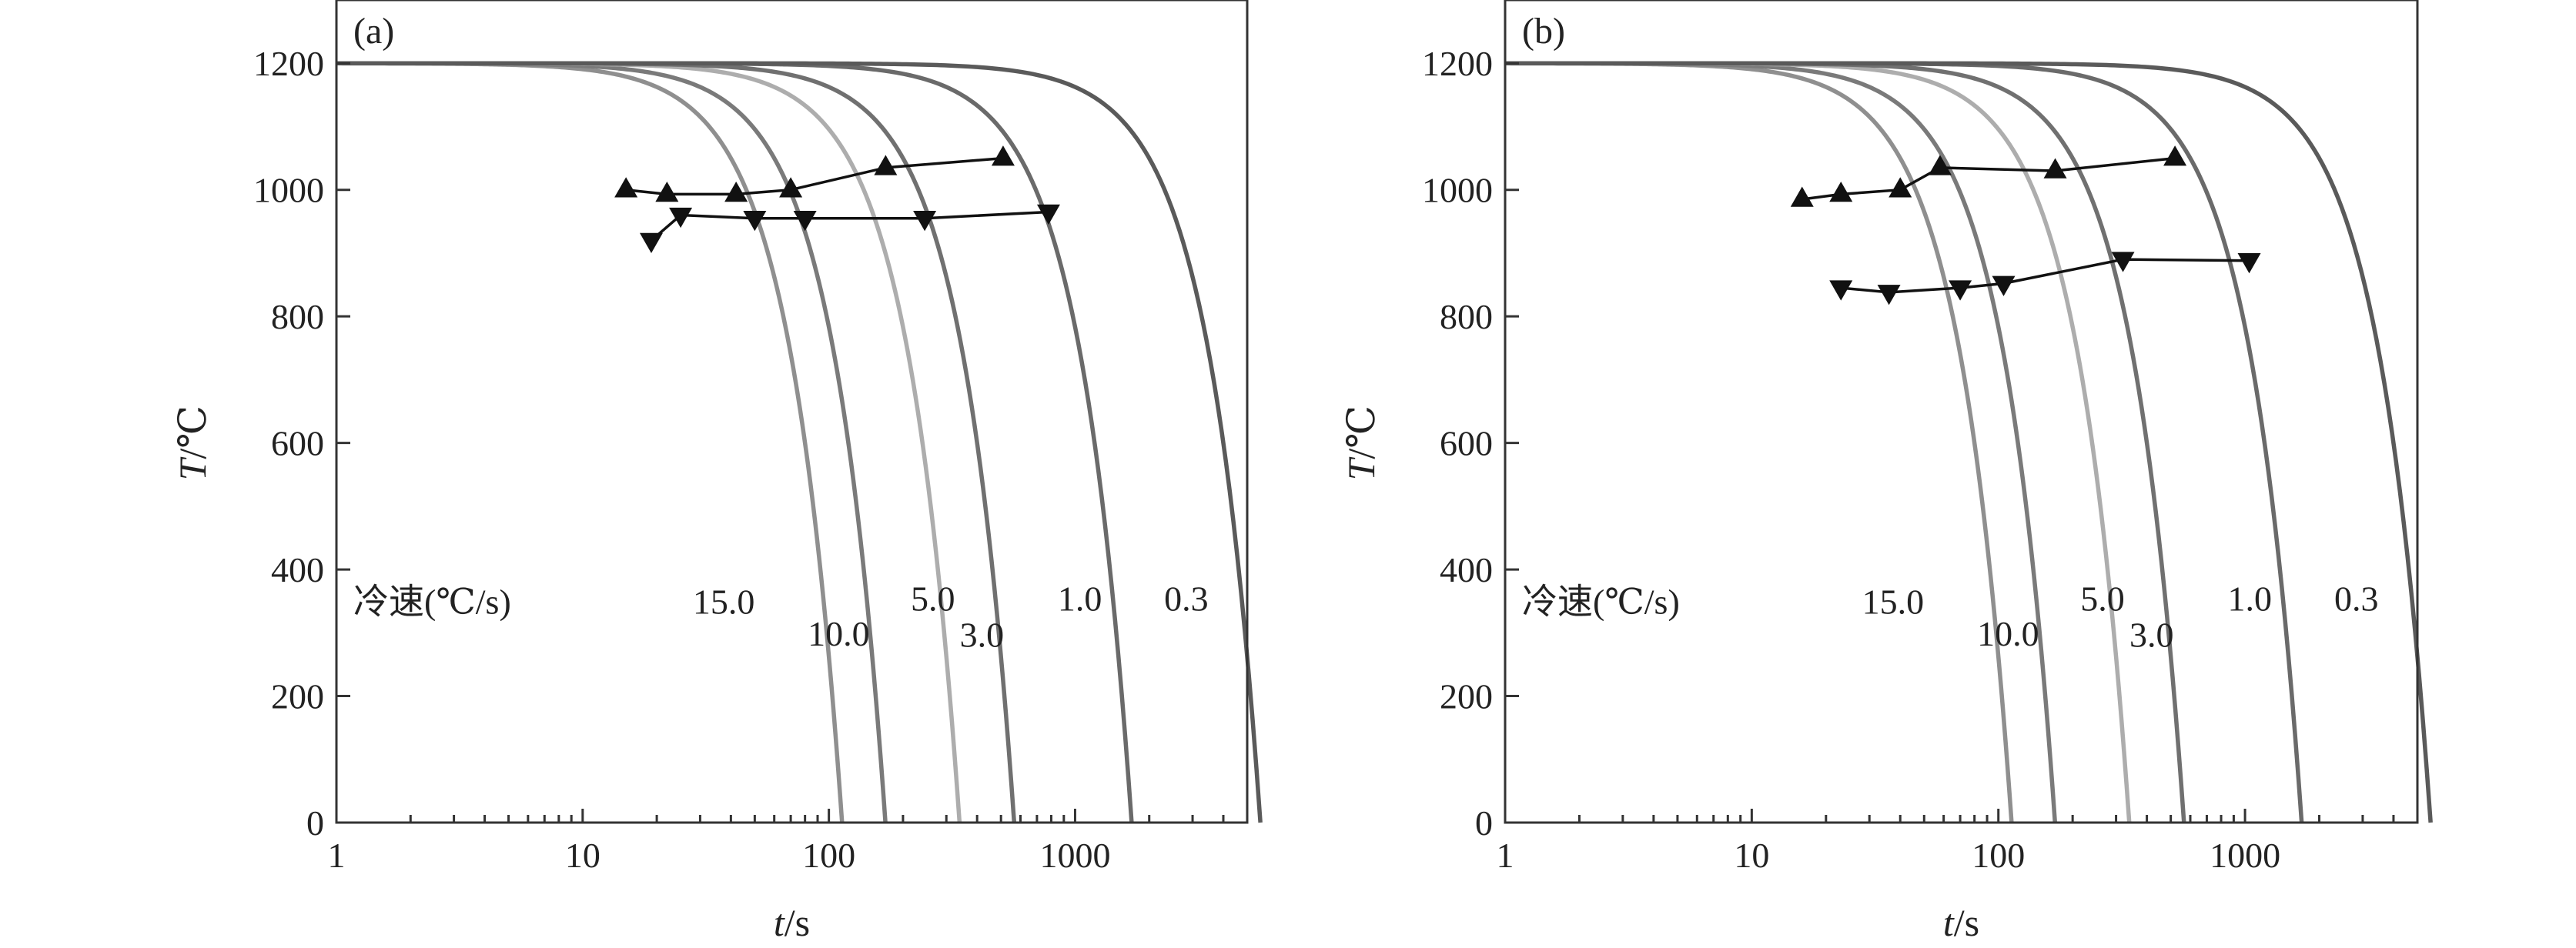 Image resolution: width=2576 pixels, height=948 pixels. I want to click on panel-label: (b), so click(1543, 31).